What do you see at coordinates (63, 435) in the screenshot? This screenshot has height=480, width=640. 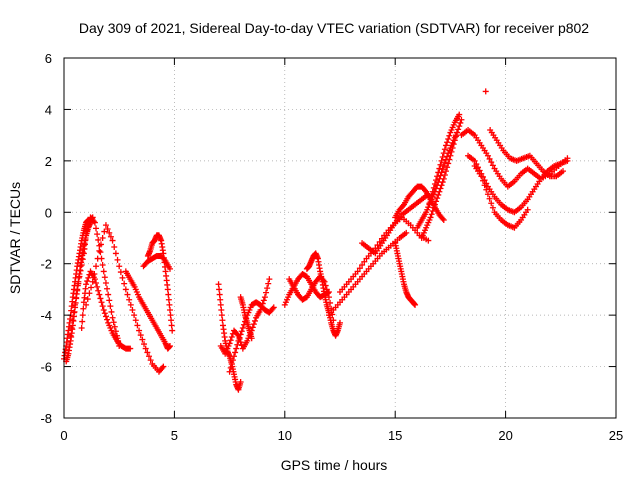 I see `x-tick-label: 0` at bounding box center [63, 435].